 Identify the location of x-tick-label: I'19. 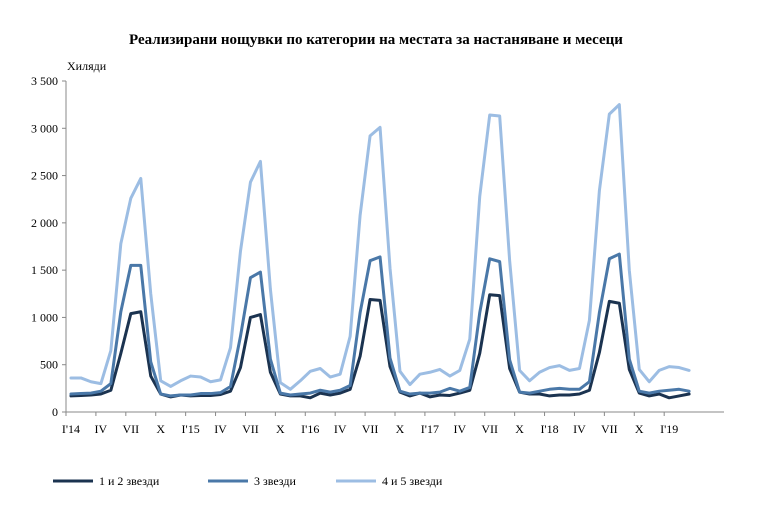
(669, 429).